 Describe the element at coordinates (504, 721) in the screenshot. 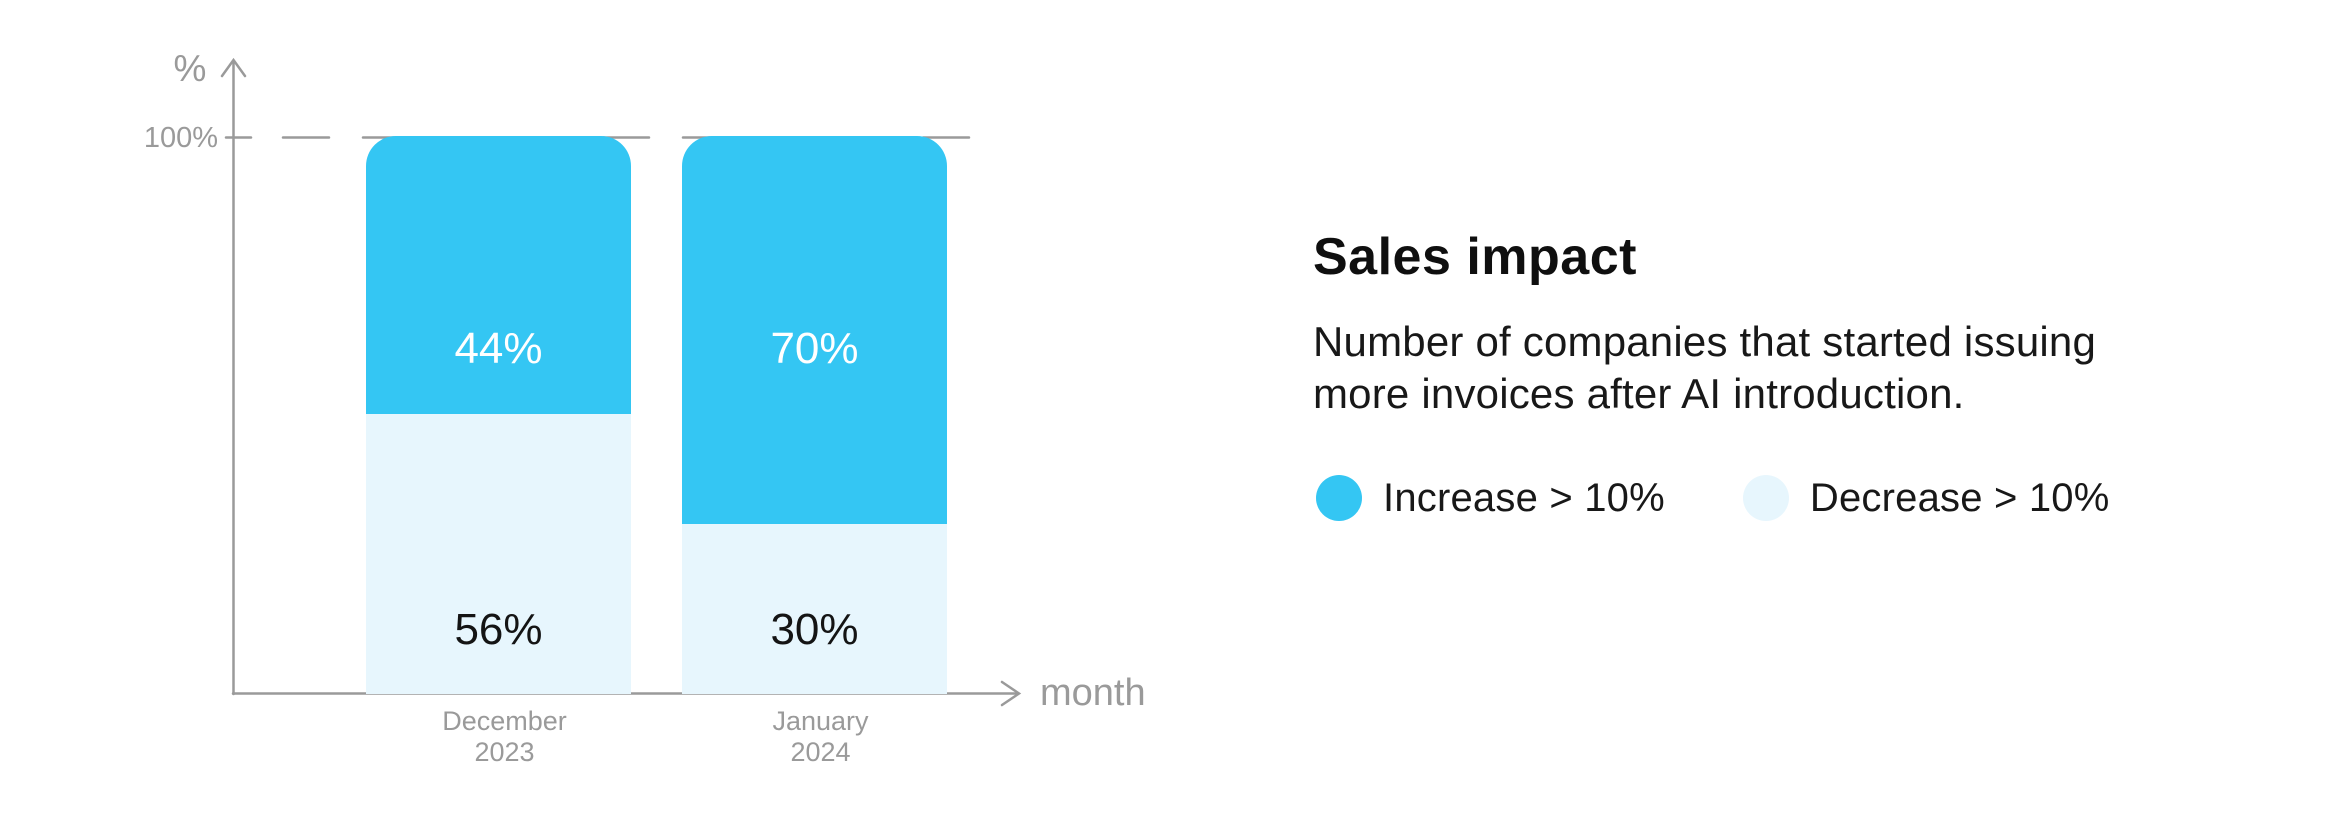

I see `category-month: December` at that location.